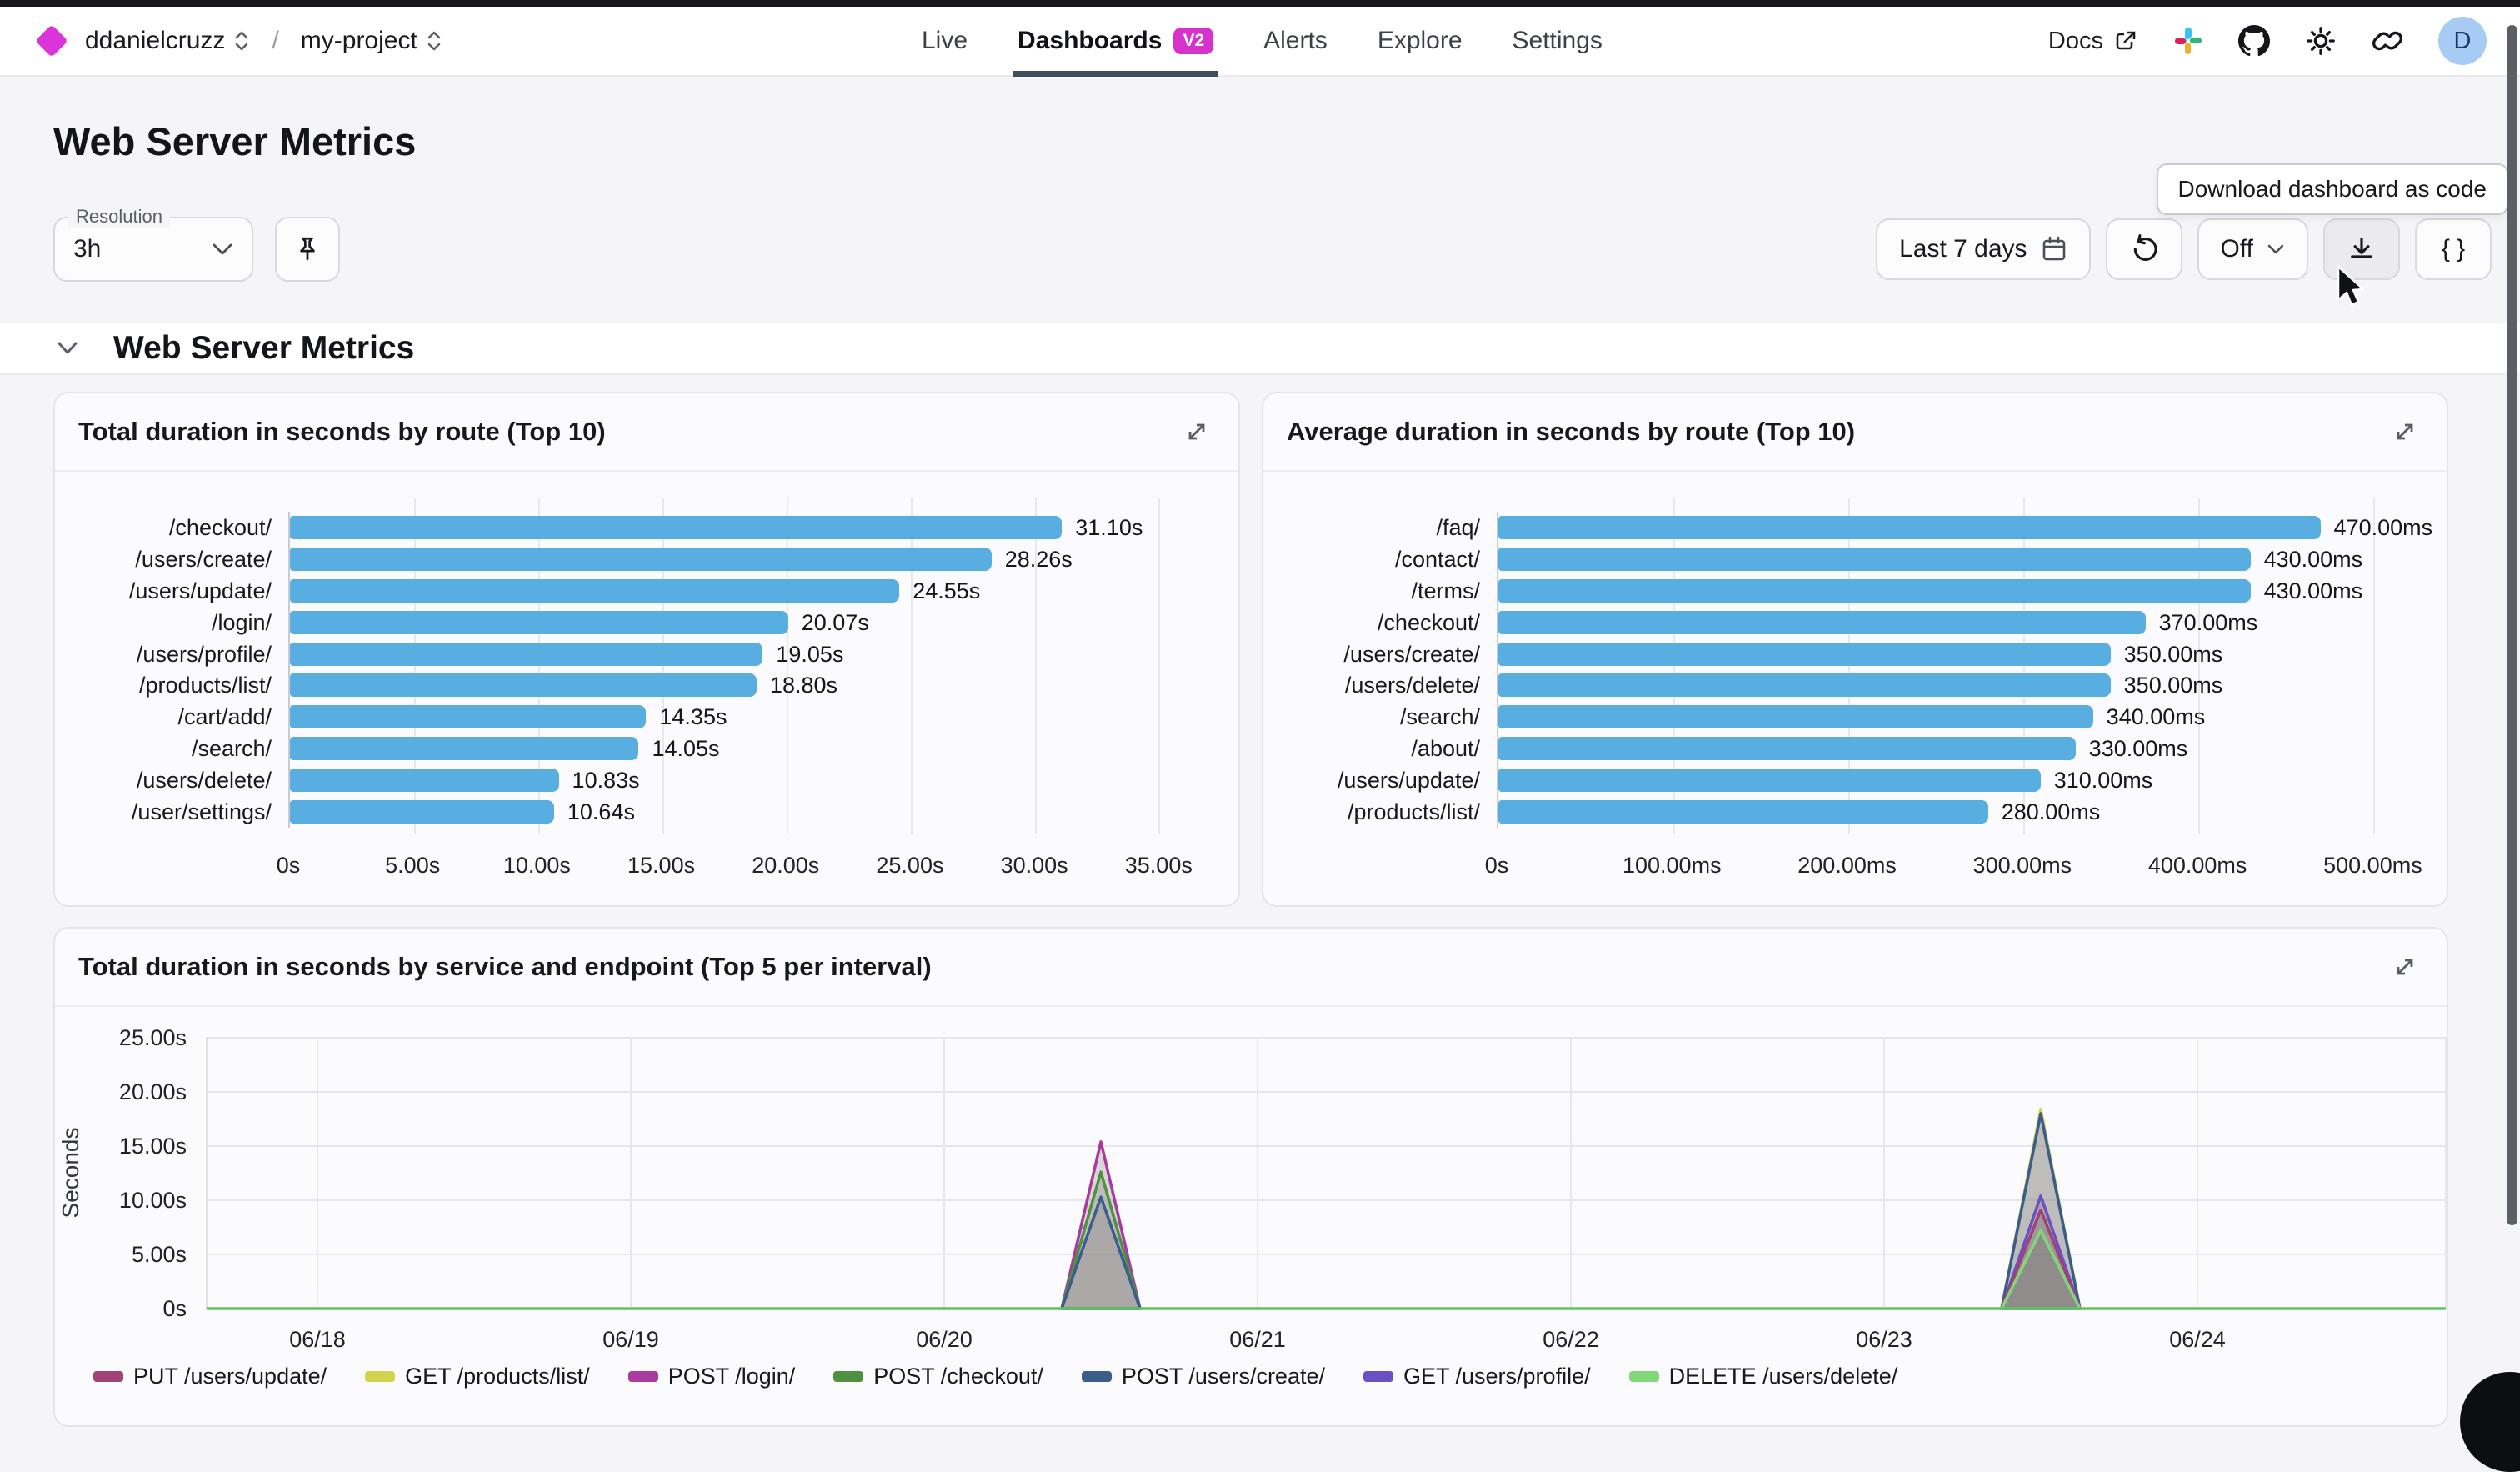  What do you see at coordinates (1445, 590) in the screenshot?
I see `bar-category-label: /terms/` at bounding box center [1445, 590].